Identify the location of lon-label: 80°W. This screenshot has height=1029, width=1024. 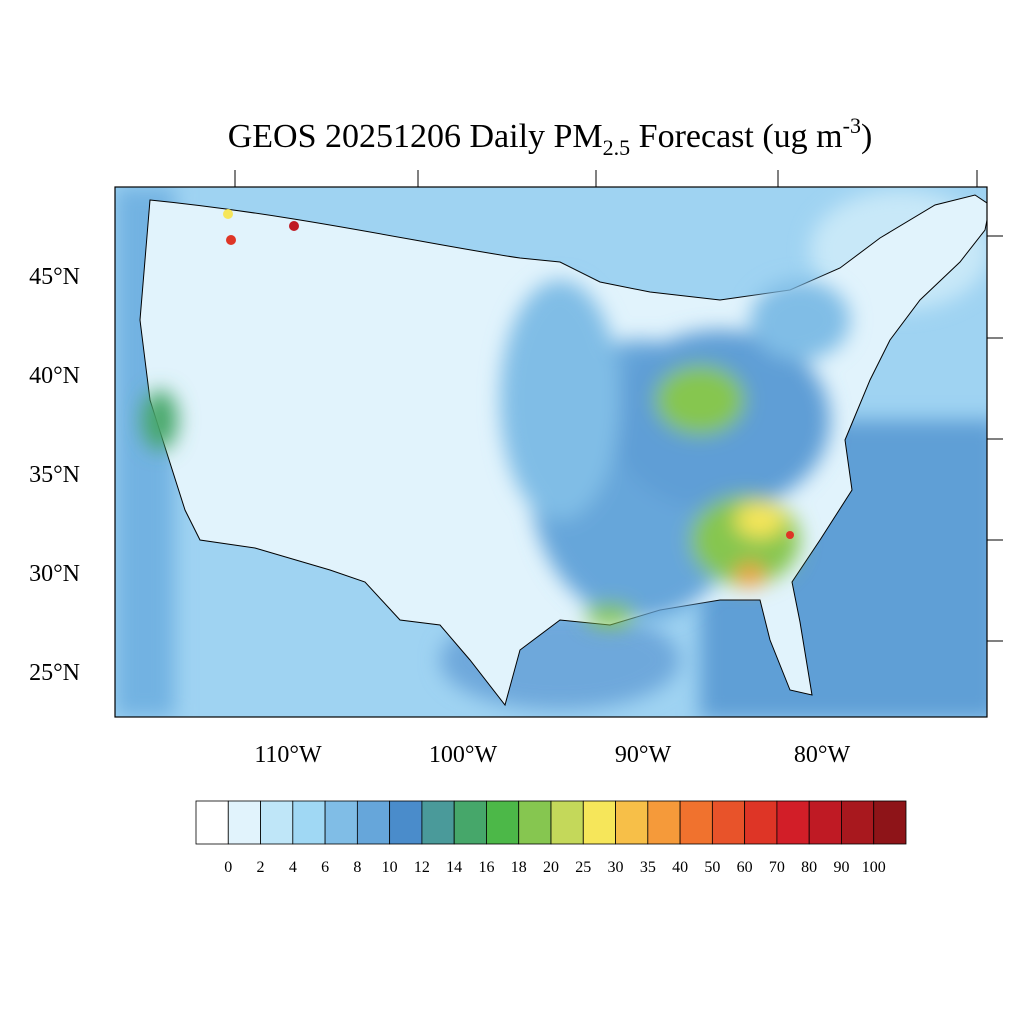
(822, 755).